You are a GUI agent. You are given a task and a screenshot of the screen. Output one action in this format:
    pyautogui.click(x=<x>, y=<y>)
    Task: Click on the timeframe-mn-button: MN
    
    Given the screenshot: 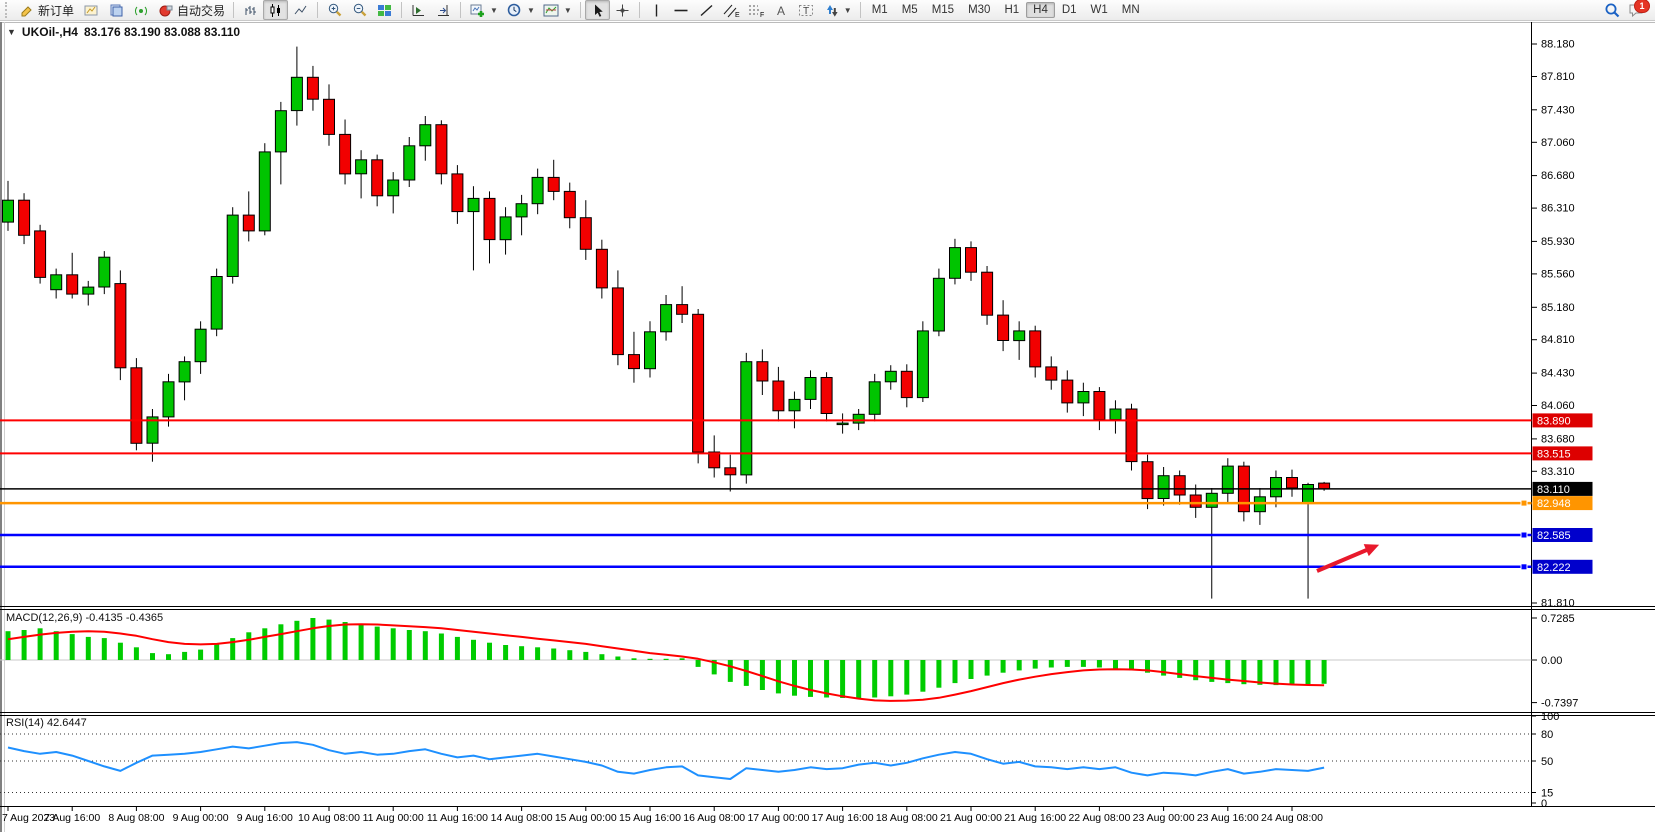 What is the action you would take?
    pyautogui.click(x=1130, y=10)
    